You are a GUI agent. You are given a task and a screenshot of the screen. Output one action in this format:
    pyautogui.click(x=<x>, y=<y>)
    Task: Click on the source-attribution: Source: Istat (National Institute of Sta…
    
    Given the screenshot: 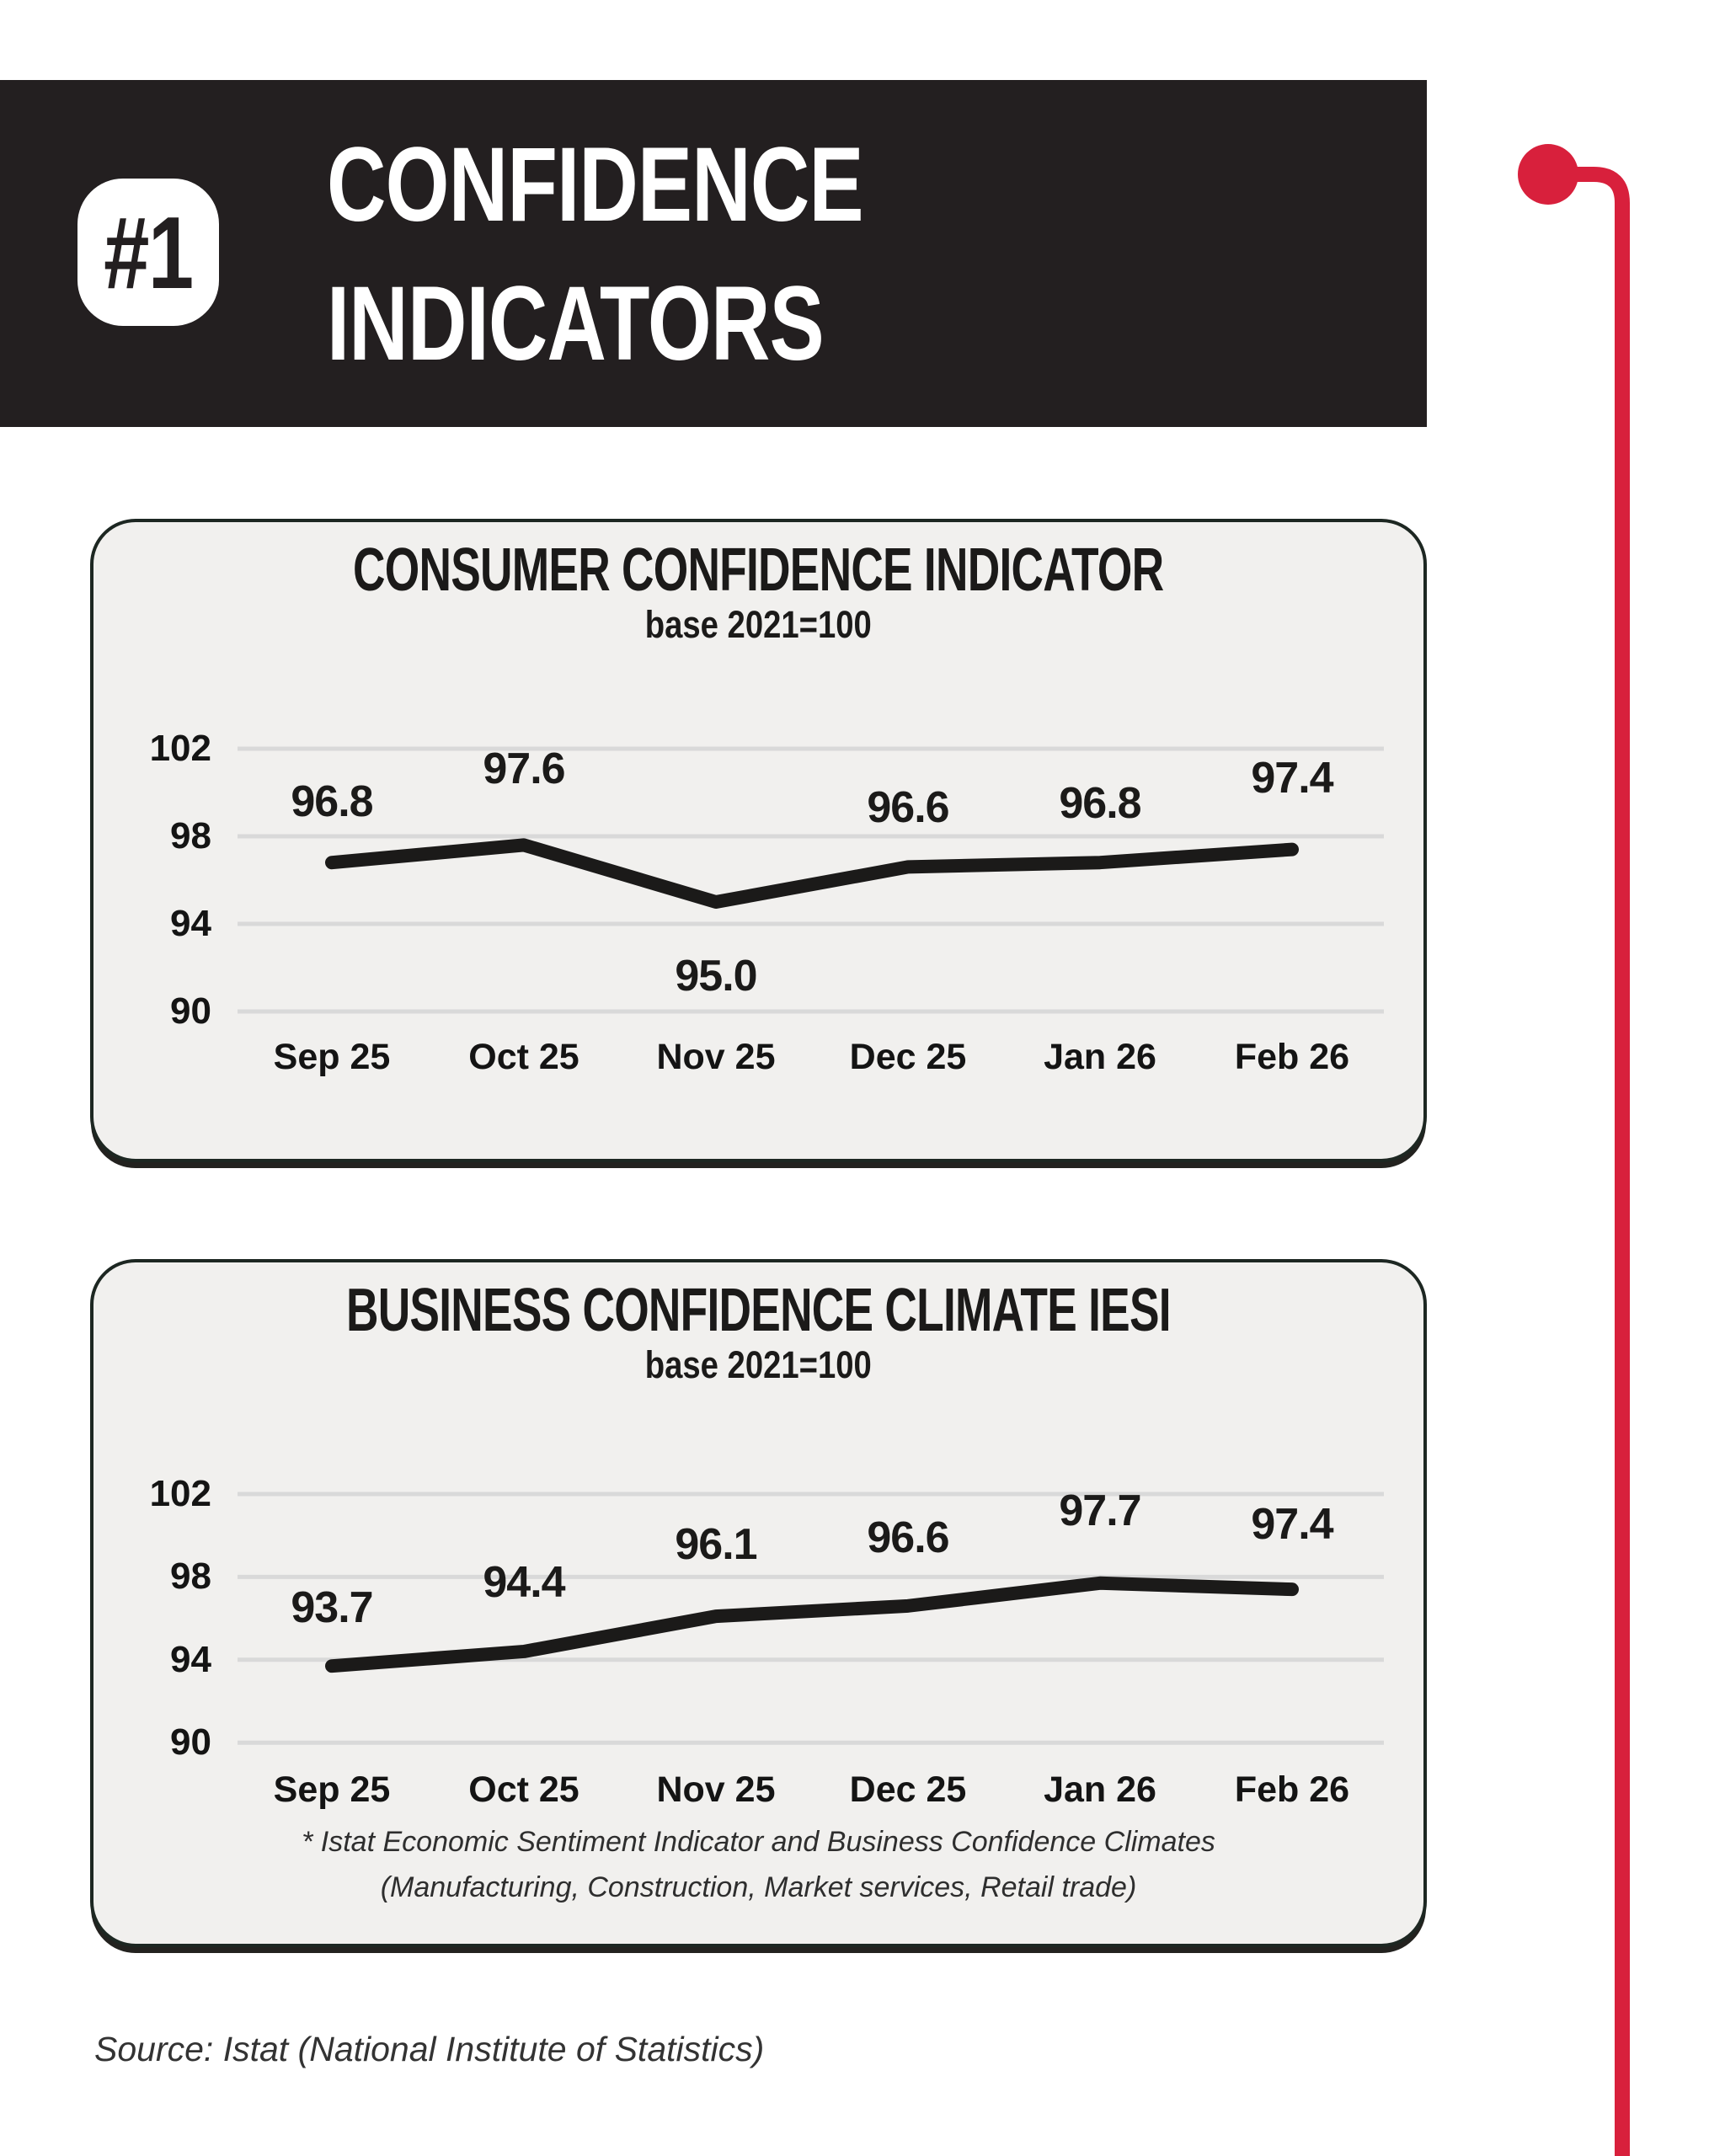 What is the action you would take?
    pyautogui.click(x=429, y=2049)
    